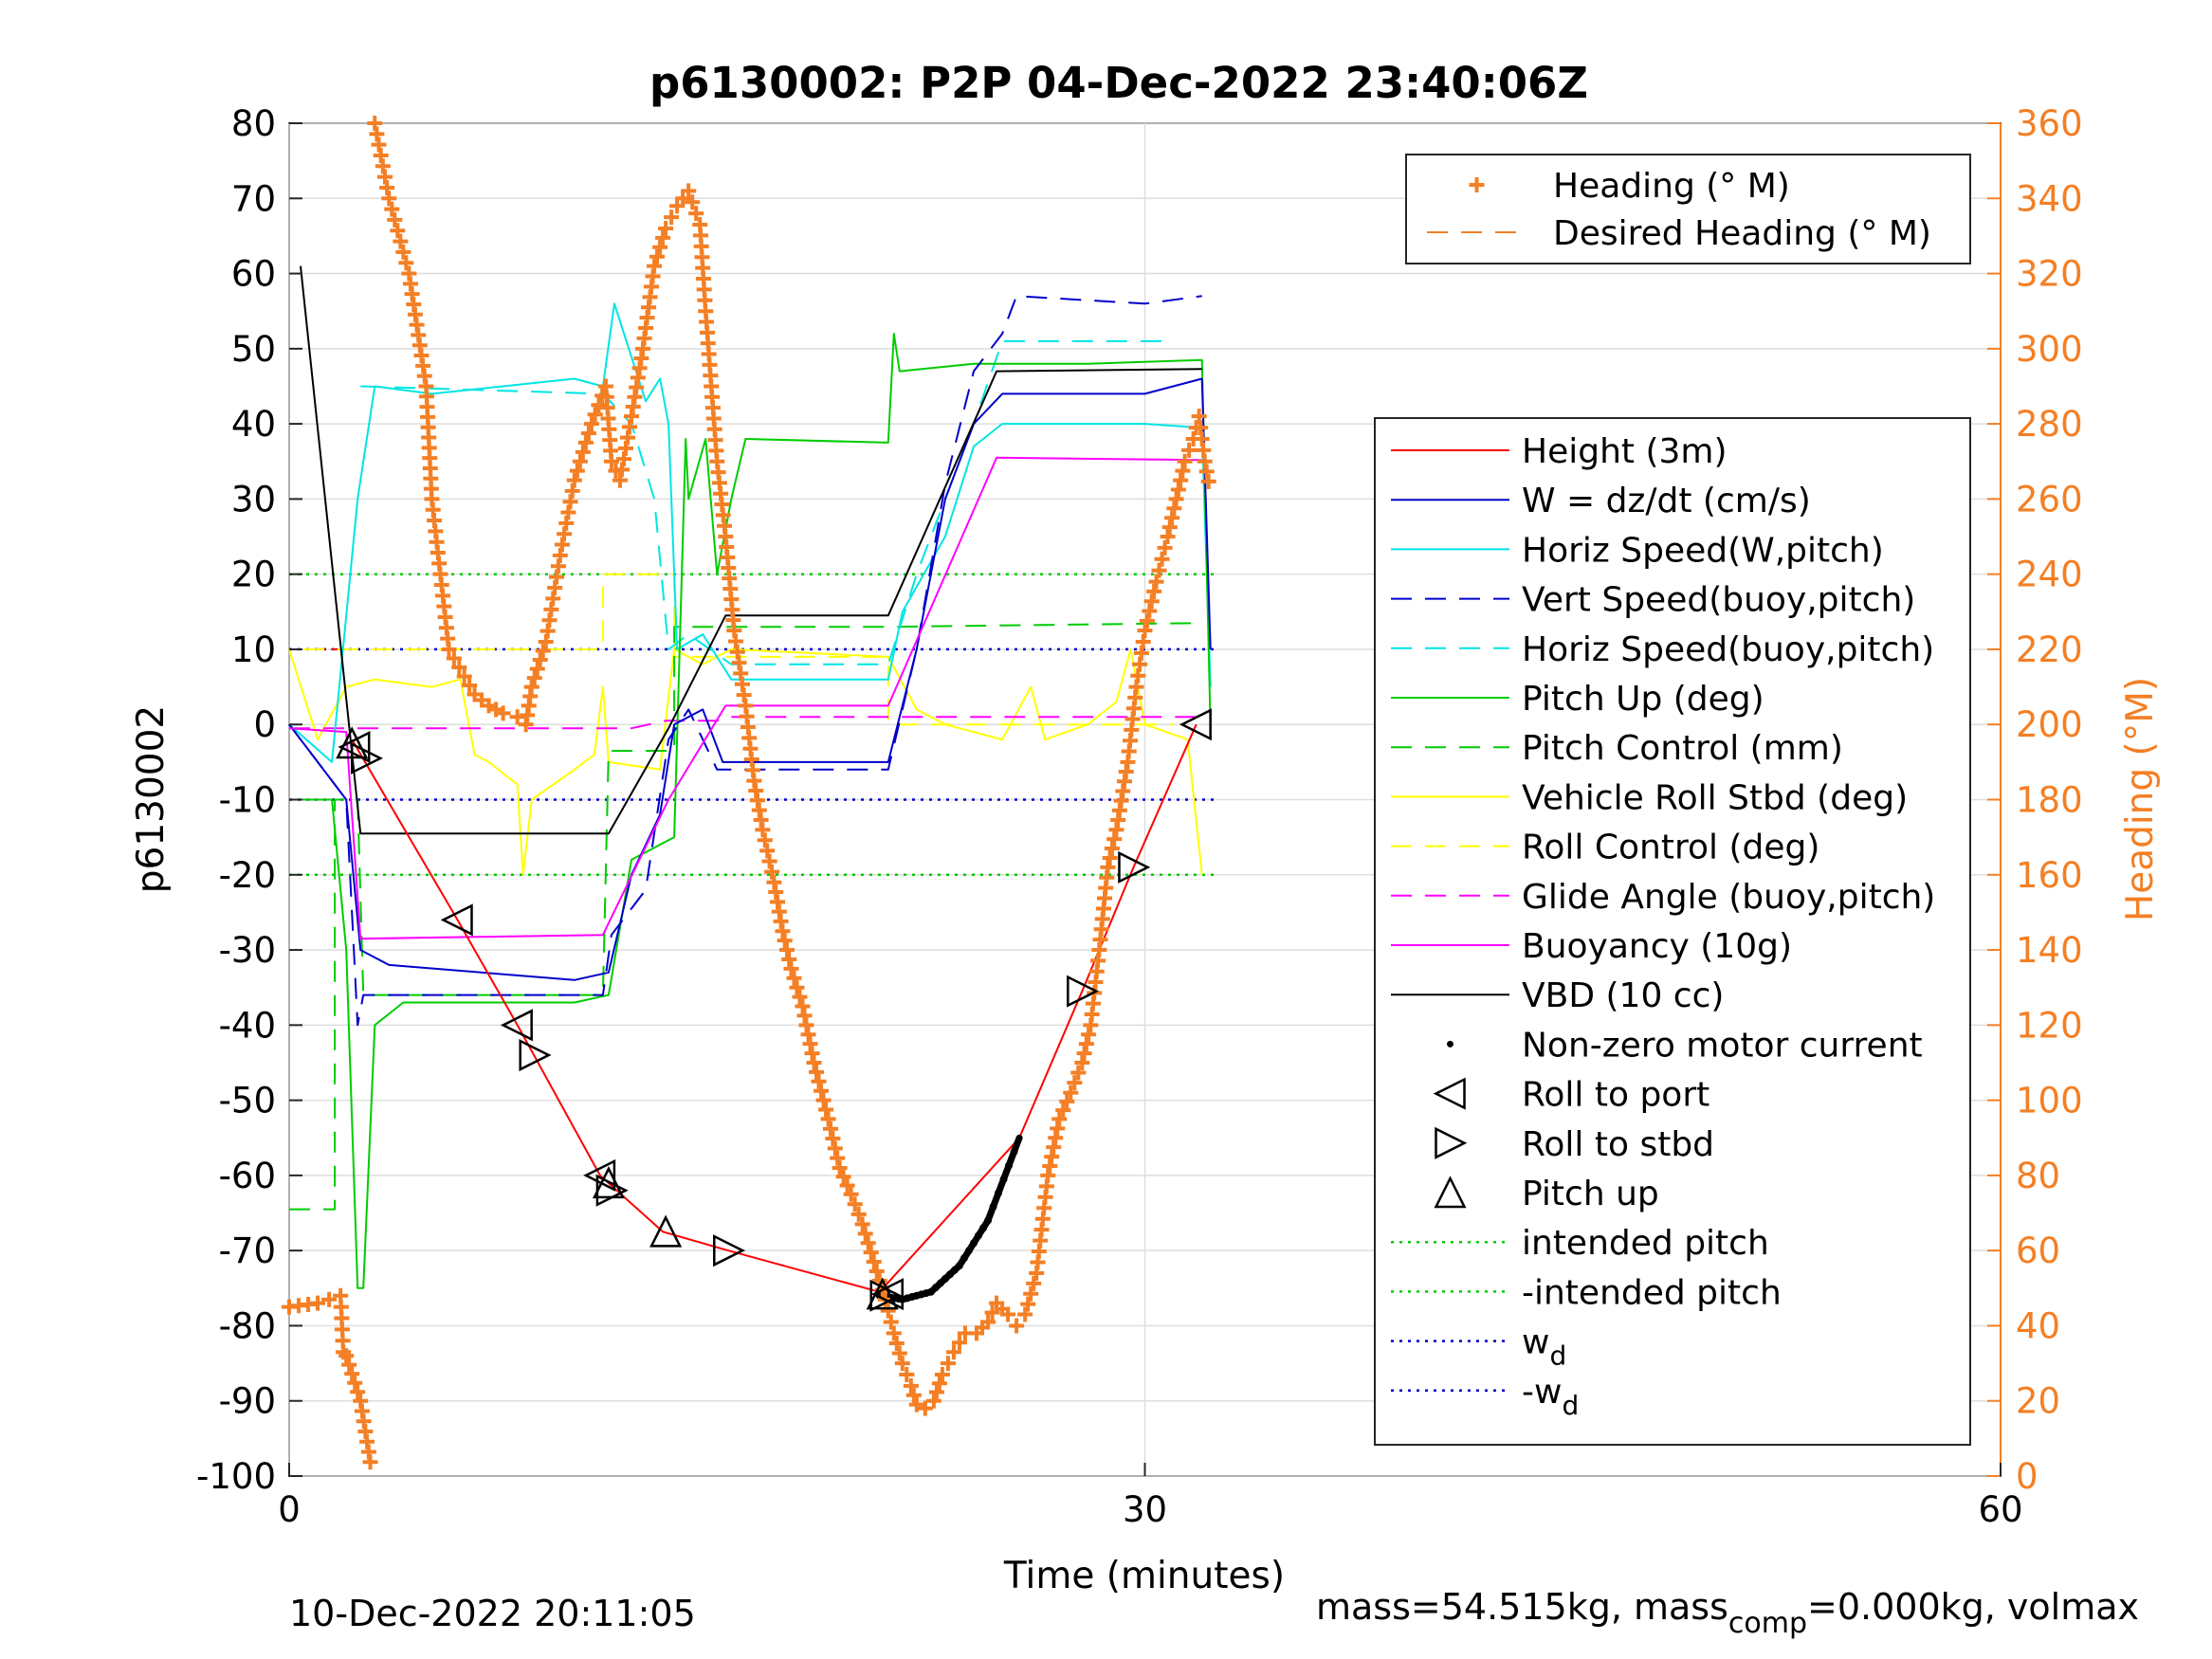  What do you see at coordinates (253, 349) in the screenshot?
I see `y-tick-label: 50` at bounding box center [253, 349].